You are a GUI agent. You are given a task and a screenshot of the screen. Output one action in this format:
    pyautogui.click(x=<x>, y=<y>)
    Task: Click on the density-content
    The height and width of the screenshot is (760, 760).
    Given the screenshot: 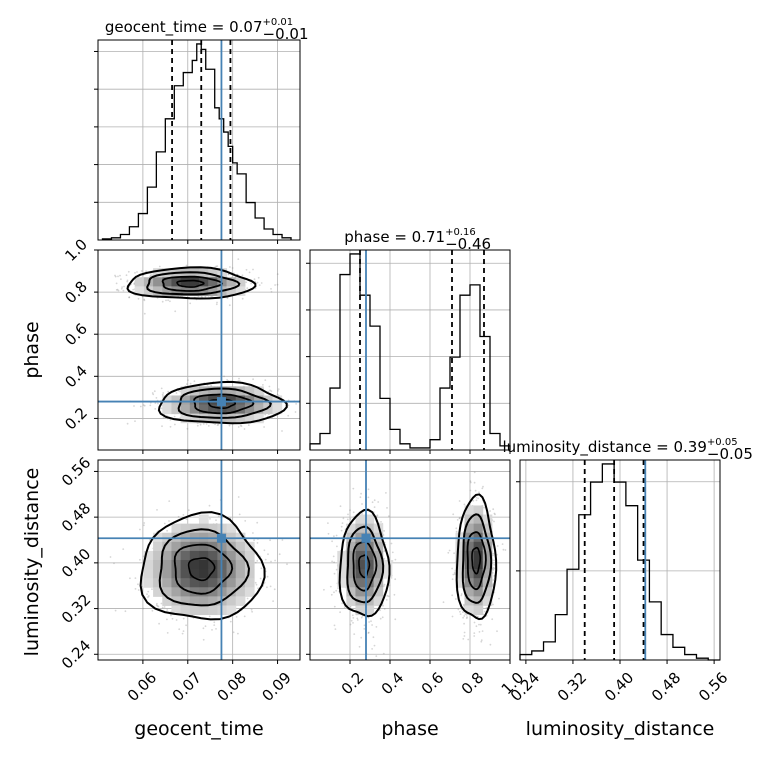 What is the action you would take?
    pyautogui.click(x=184, y=345)
    